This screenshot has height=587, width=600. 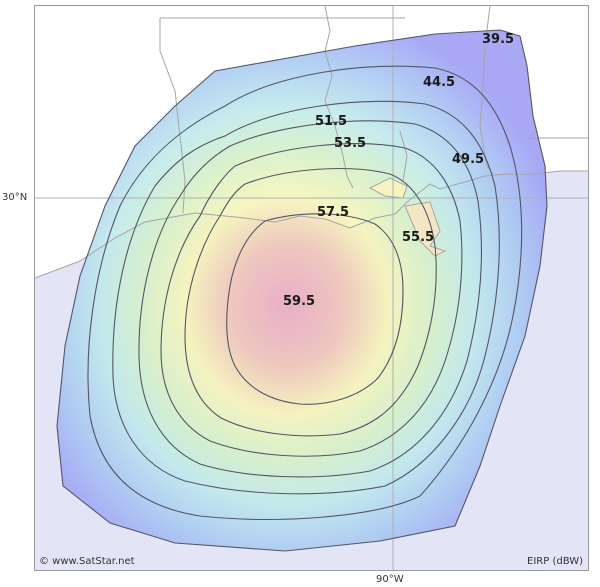 I want to click on copyright-text: © www.SatStar.net, so click(x=87, y=561).